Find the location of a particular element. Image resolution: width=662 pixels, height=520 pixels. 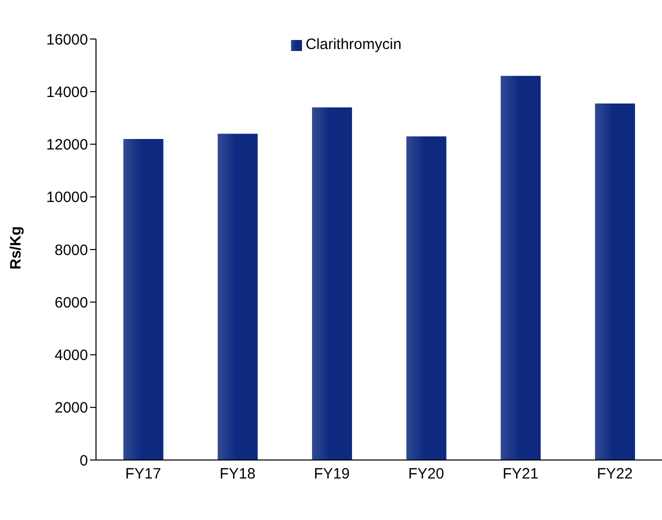

x-tick-label: FY20 is located at coordinates (426, 474).